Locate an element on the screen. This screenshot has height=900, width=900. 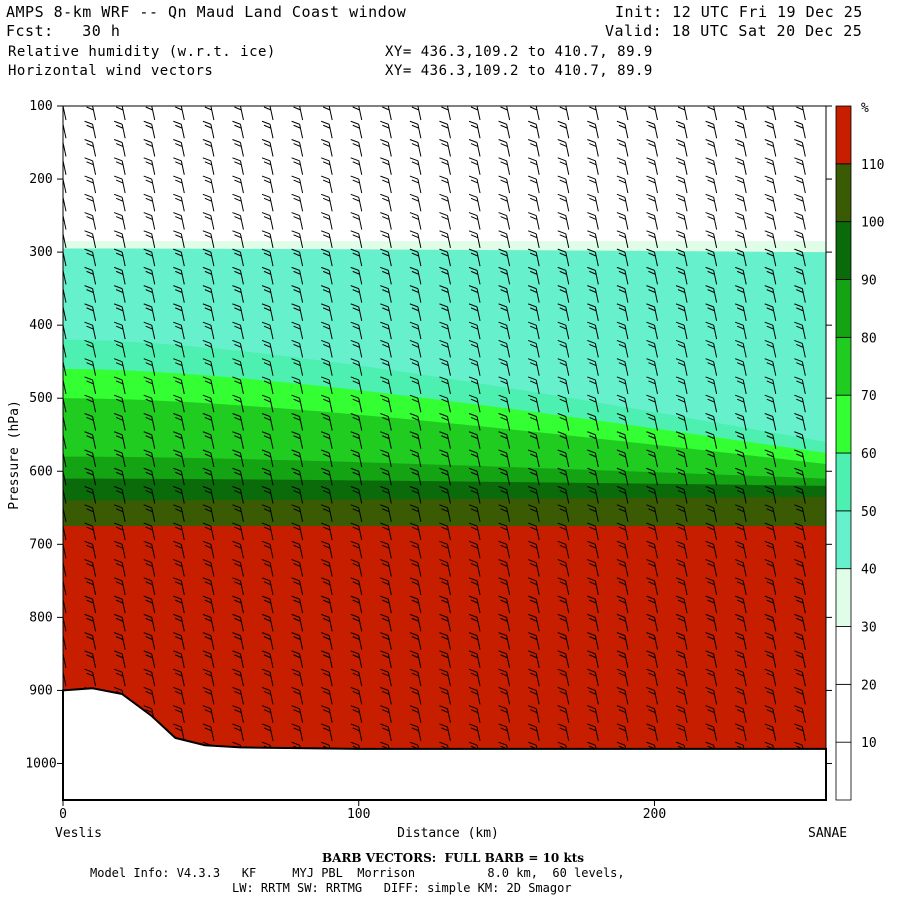
header-fcst: Fcst: 30 h is located at coordinates (63, 31).